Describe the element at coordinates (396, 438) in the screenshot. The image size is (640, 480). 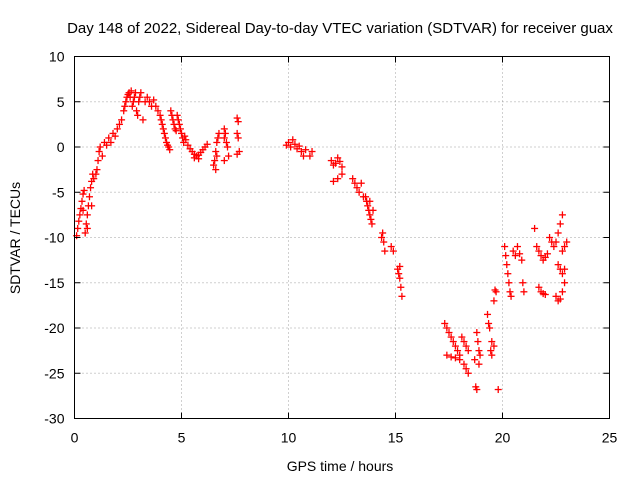
I see `x-tick-label: 15` at that location.